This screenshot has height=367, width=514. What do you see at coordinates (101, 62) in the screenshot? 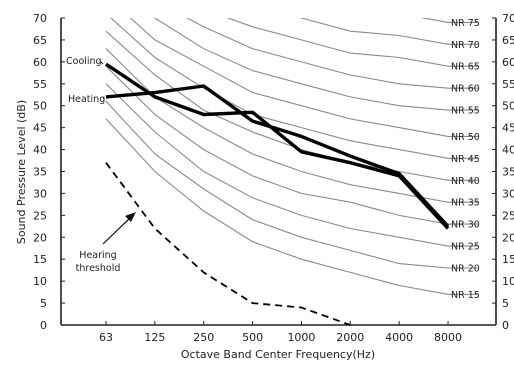
I see `cooling-leader` at bounding box center [101, 62].